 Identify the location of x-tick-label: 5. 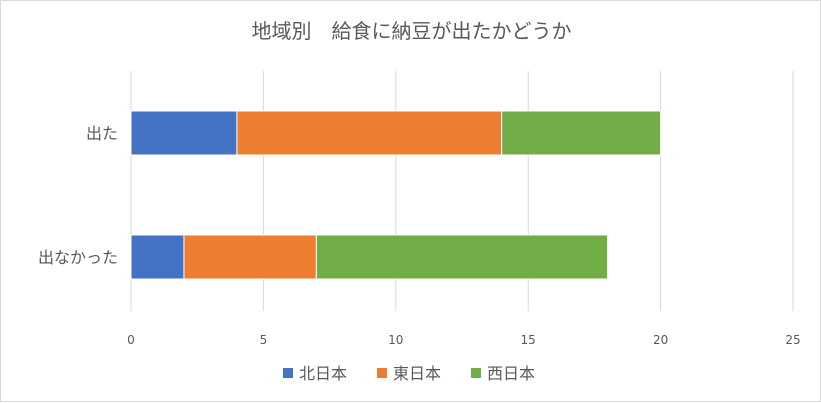
(264, 340).